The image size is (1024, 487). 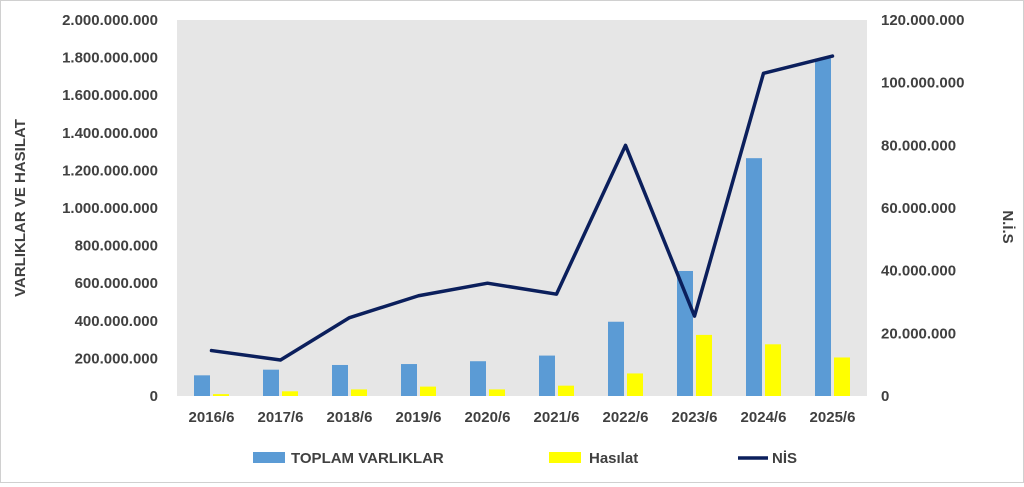 What do you see at coordinates (918, 271) in the screenshot?
I see `y-right-tick-label: 40.000.000` at bounding box center [918, 271].